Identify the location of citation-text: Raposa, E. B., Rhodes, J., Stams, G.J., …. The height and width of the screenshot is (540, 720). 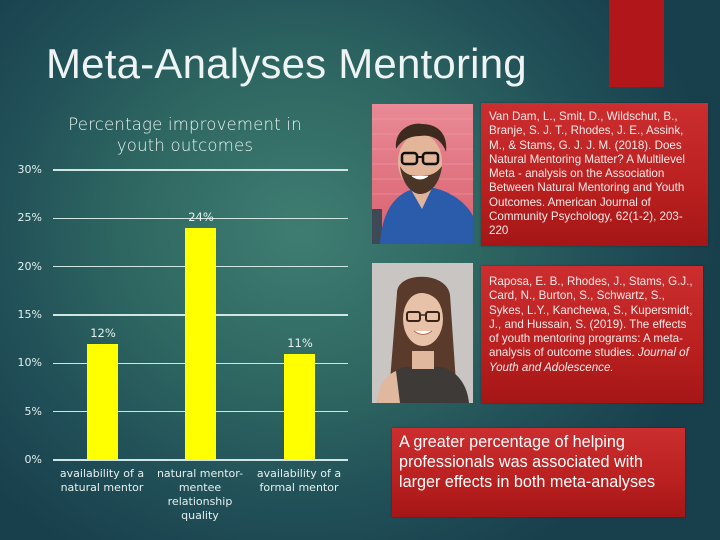
(591, 317).